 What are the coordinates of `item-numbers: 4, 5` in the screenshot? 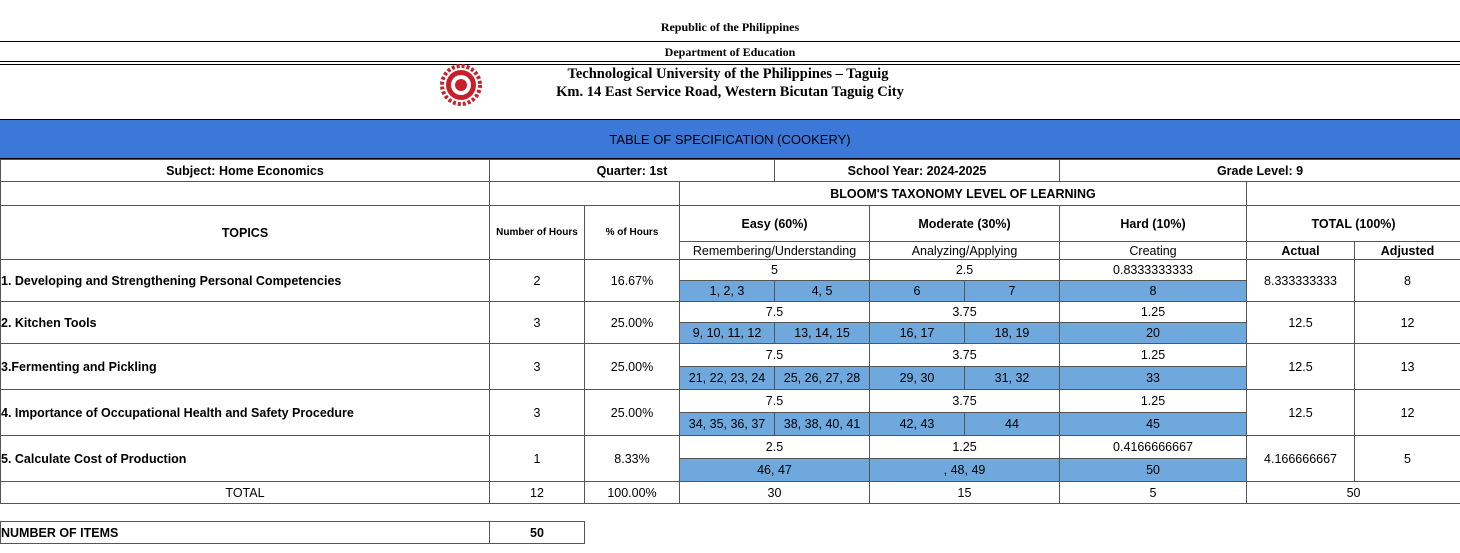 It's located at (822, 291).